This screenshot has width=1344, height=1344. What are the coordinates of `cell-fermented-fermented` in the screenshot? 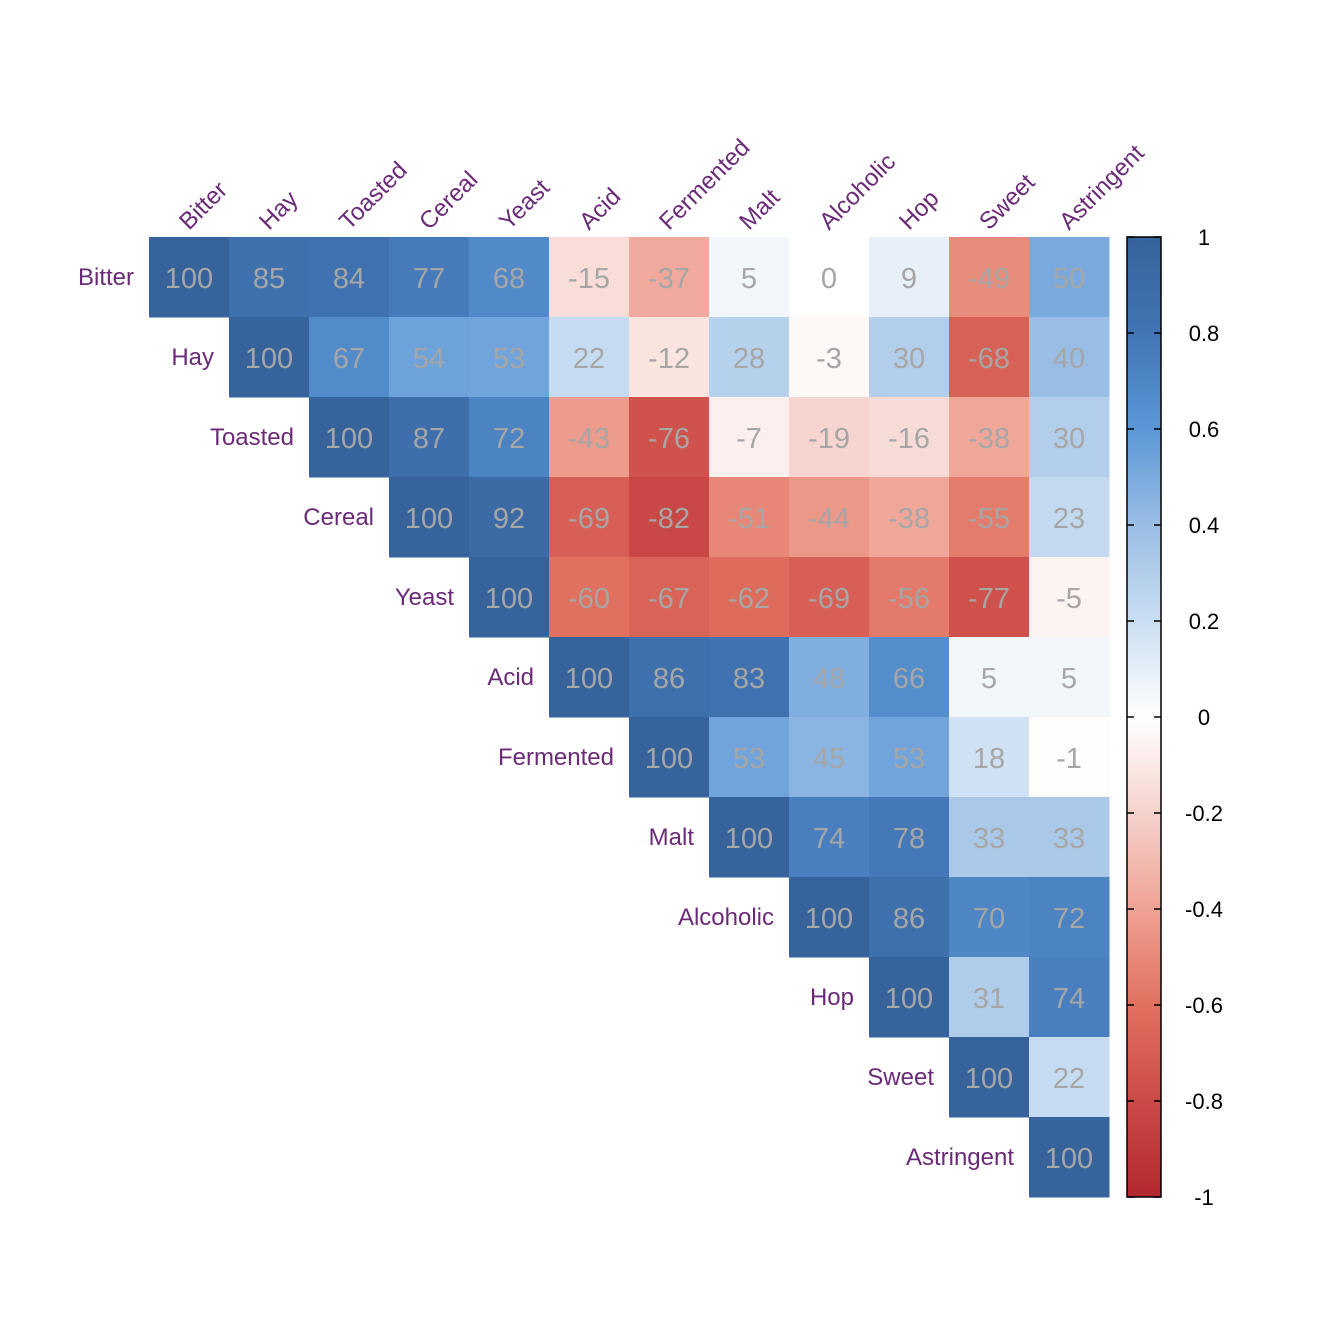 It's located at (669, 757).